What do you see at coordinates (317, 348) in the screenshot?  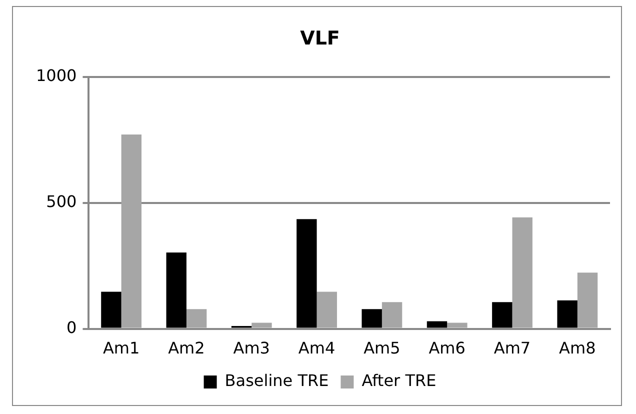 I see `x-tick-label: Am4` at bounding box center [317, 348].